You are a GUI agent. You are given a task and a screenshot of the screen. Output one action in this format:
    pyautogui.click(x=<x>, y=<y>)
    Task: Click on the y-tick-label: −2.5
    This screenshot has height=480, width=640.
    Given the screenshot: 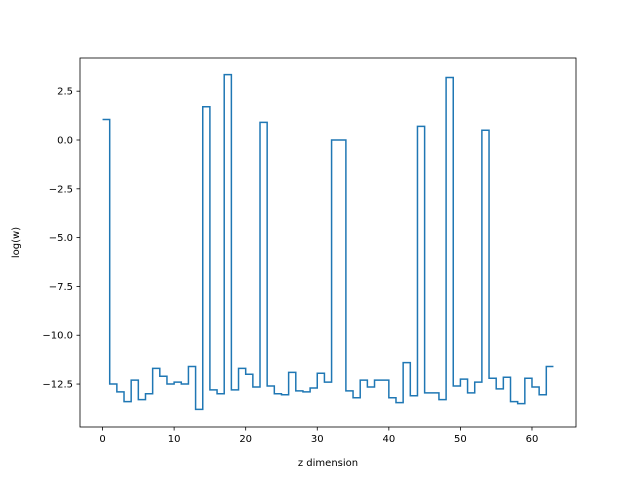 What is the action you would take?
    pyautogui.click(x=61, y=189)
    